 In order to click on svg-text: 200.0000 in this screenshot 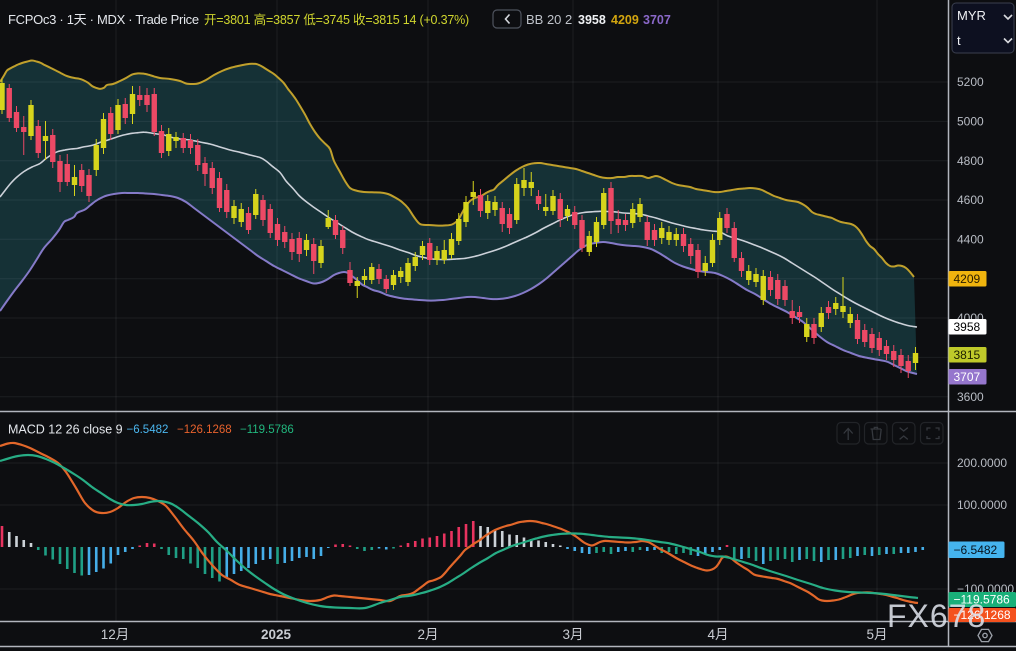, I will do `click(982, 463)`.